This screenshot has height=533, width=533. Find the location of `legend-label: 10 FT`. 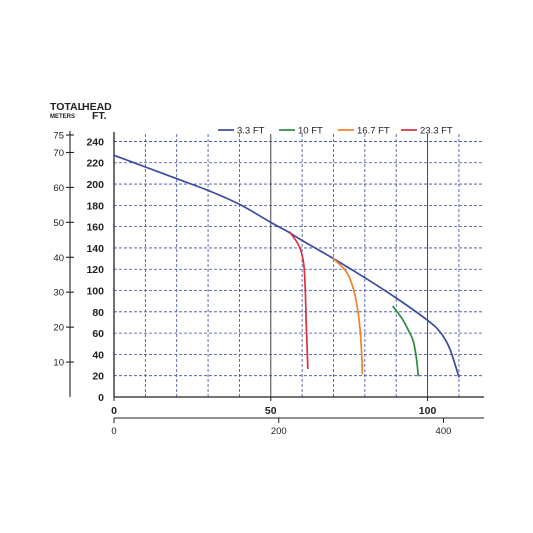

legend-label: 10 FT is located at coordinates (310, 131).